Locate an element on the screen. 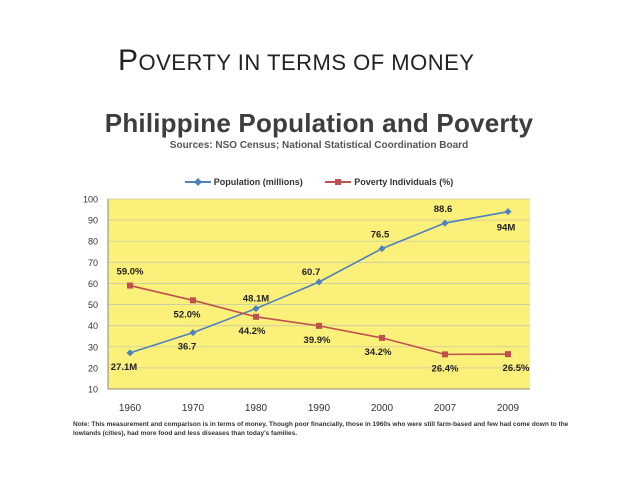 Image resolution: width=638 pixels, height=479 pixels. legend-item-population: Population (millions) is located at coordinates (243, 182).